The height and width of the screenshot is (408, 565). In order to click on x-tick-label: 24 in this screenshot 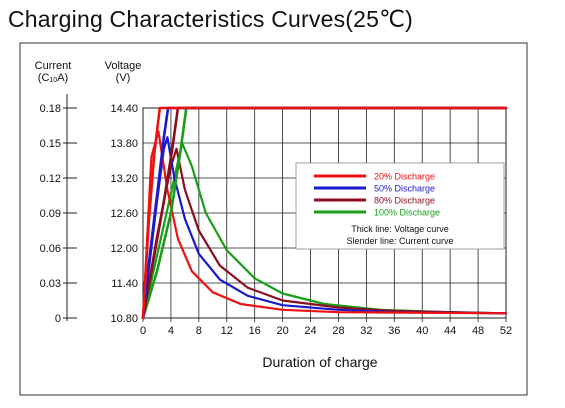, I will do `click(310, 331)`.